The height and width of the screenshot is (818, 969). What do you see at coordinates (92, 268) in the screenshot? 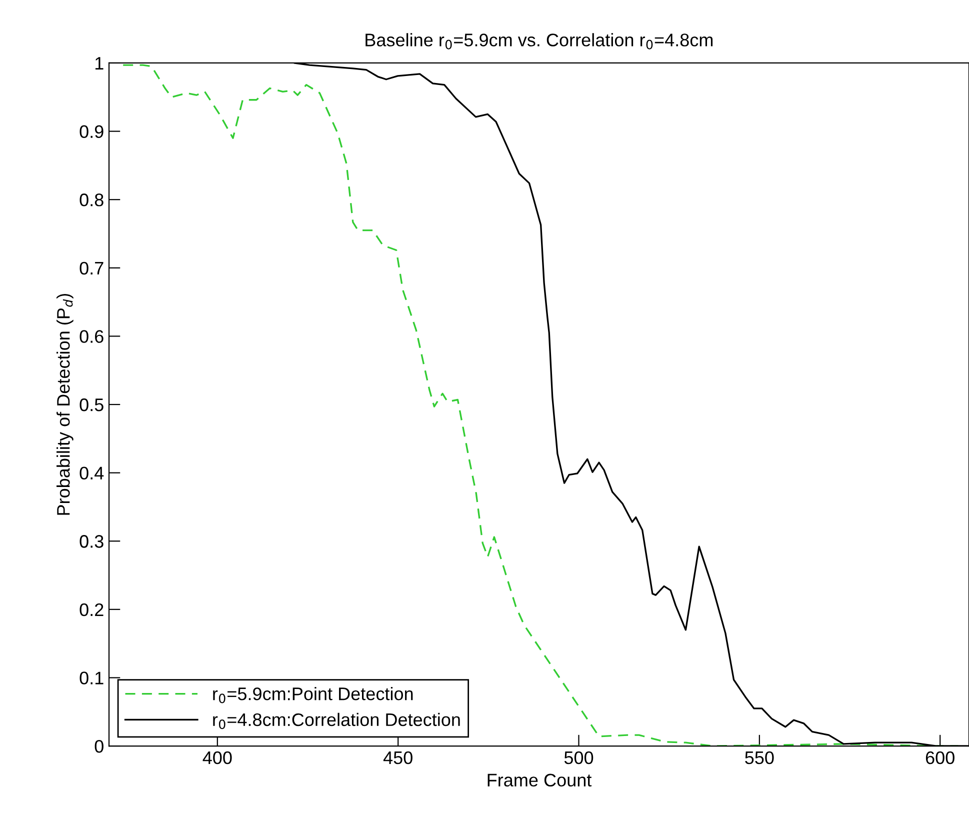
I see `y-tick-label: 0.7` at bounding box center [92, 268].